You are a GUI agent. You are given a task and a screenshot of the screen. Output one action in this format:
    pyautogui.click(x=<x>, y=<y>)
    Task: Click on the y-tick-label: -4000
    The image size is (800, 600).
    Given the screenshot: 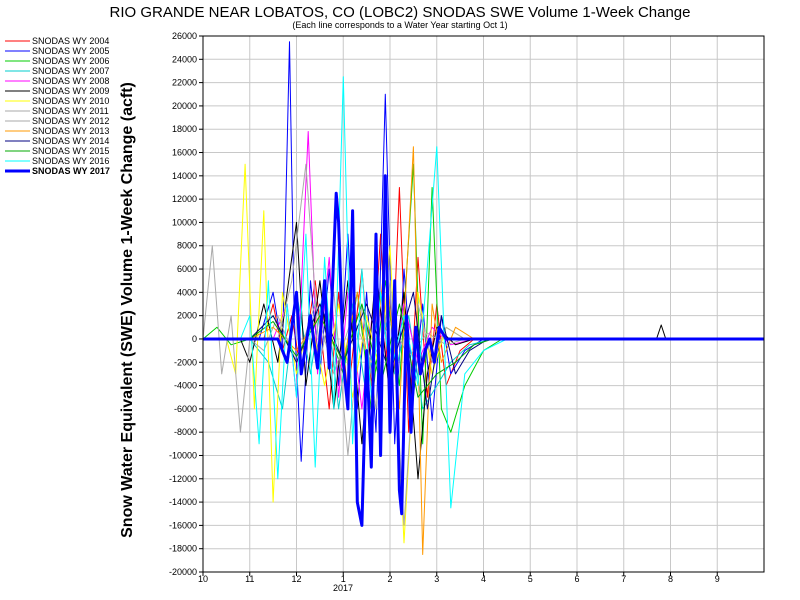 What is the action you would take?
    pyautogui.click(x=185, y=386)
    